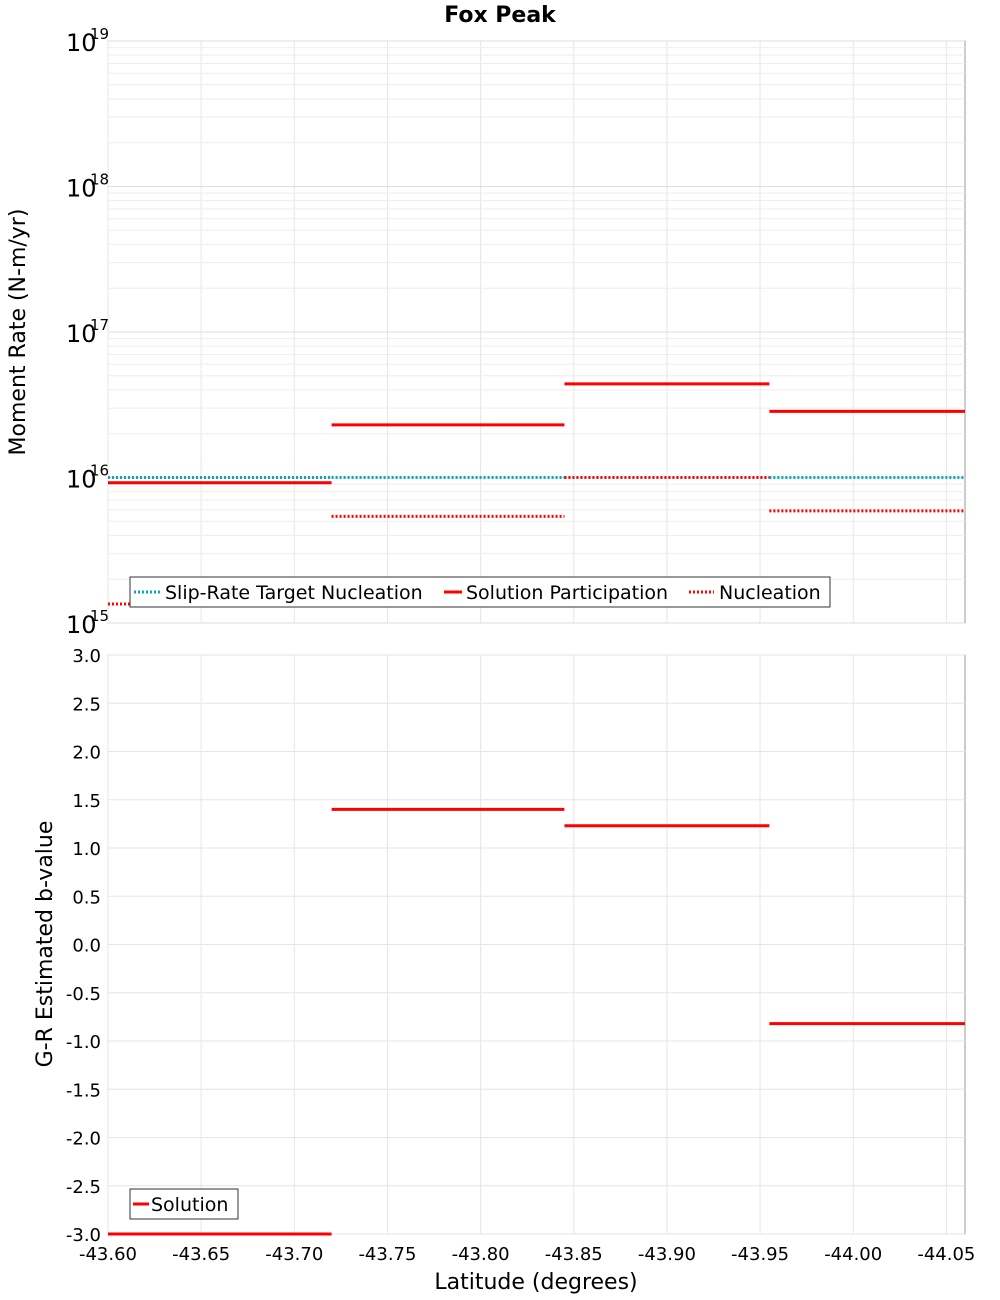 The image size is (1000, 1300). Describe the element at coordinates (760, 1254) in the screenshot. I see `x-tick-label: -43.95` at that location.